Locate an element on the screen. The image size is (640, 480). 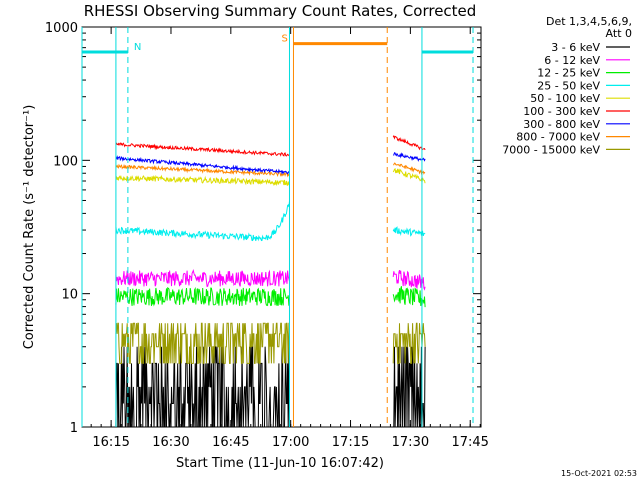
series-line-300-800-keV-seg0 is located at coordinates (202, 165).